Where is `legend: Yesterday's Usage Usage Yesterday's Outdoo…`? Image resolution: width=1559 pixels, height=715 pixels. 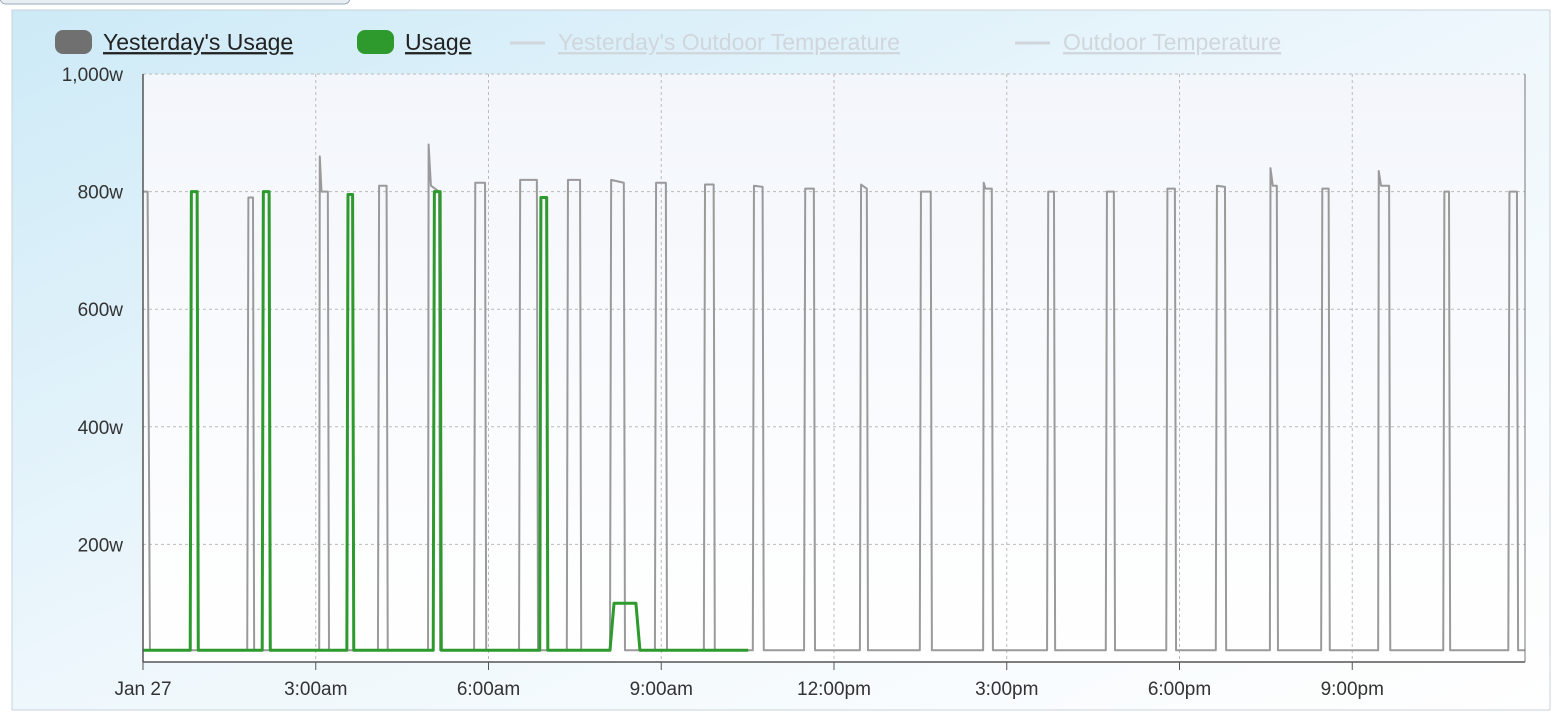 legend: Yesterday's Usage Usage Yesterday's Outdoo… is located at coordinates (668, 42).